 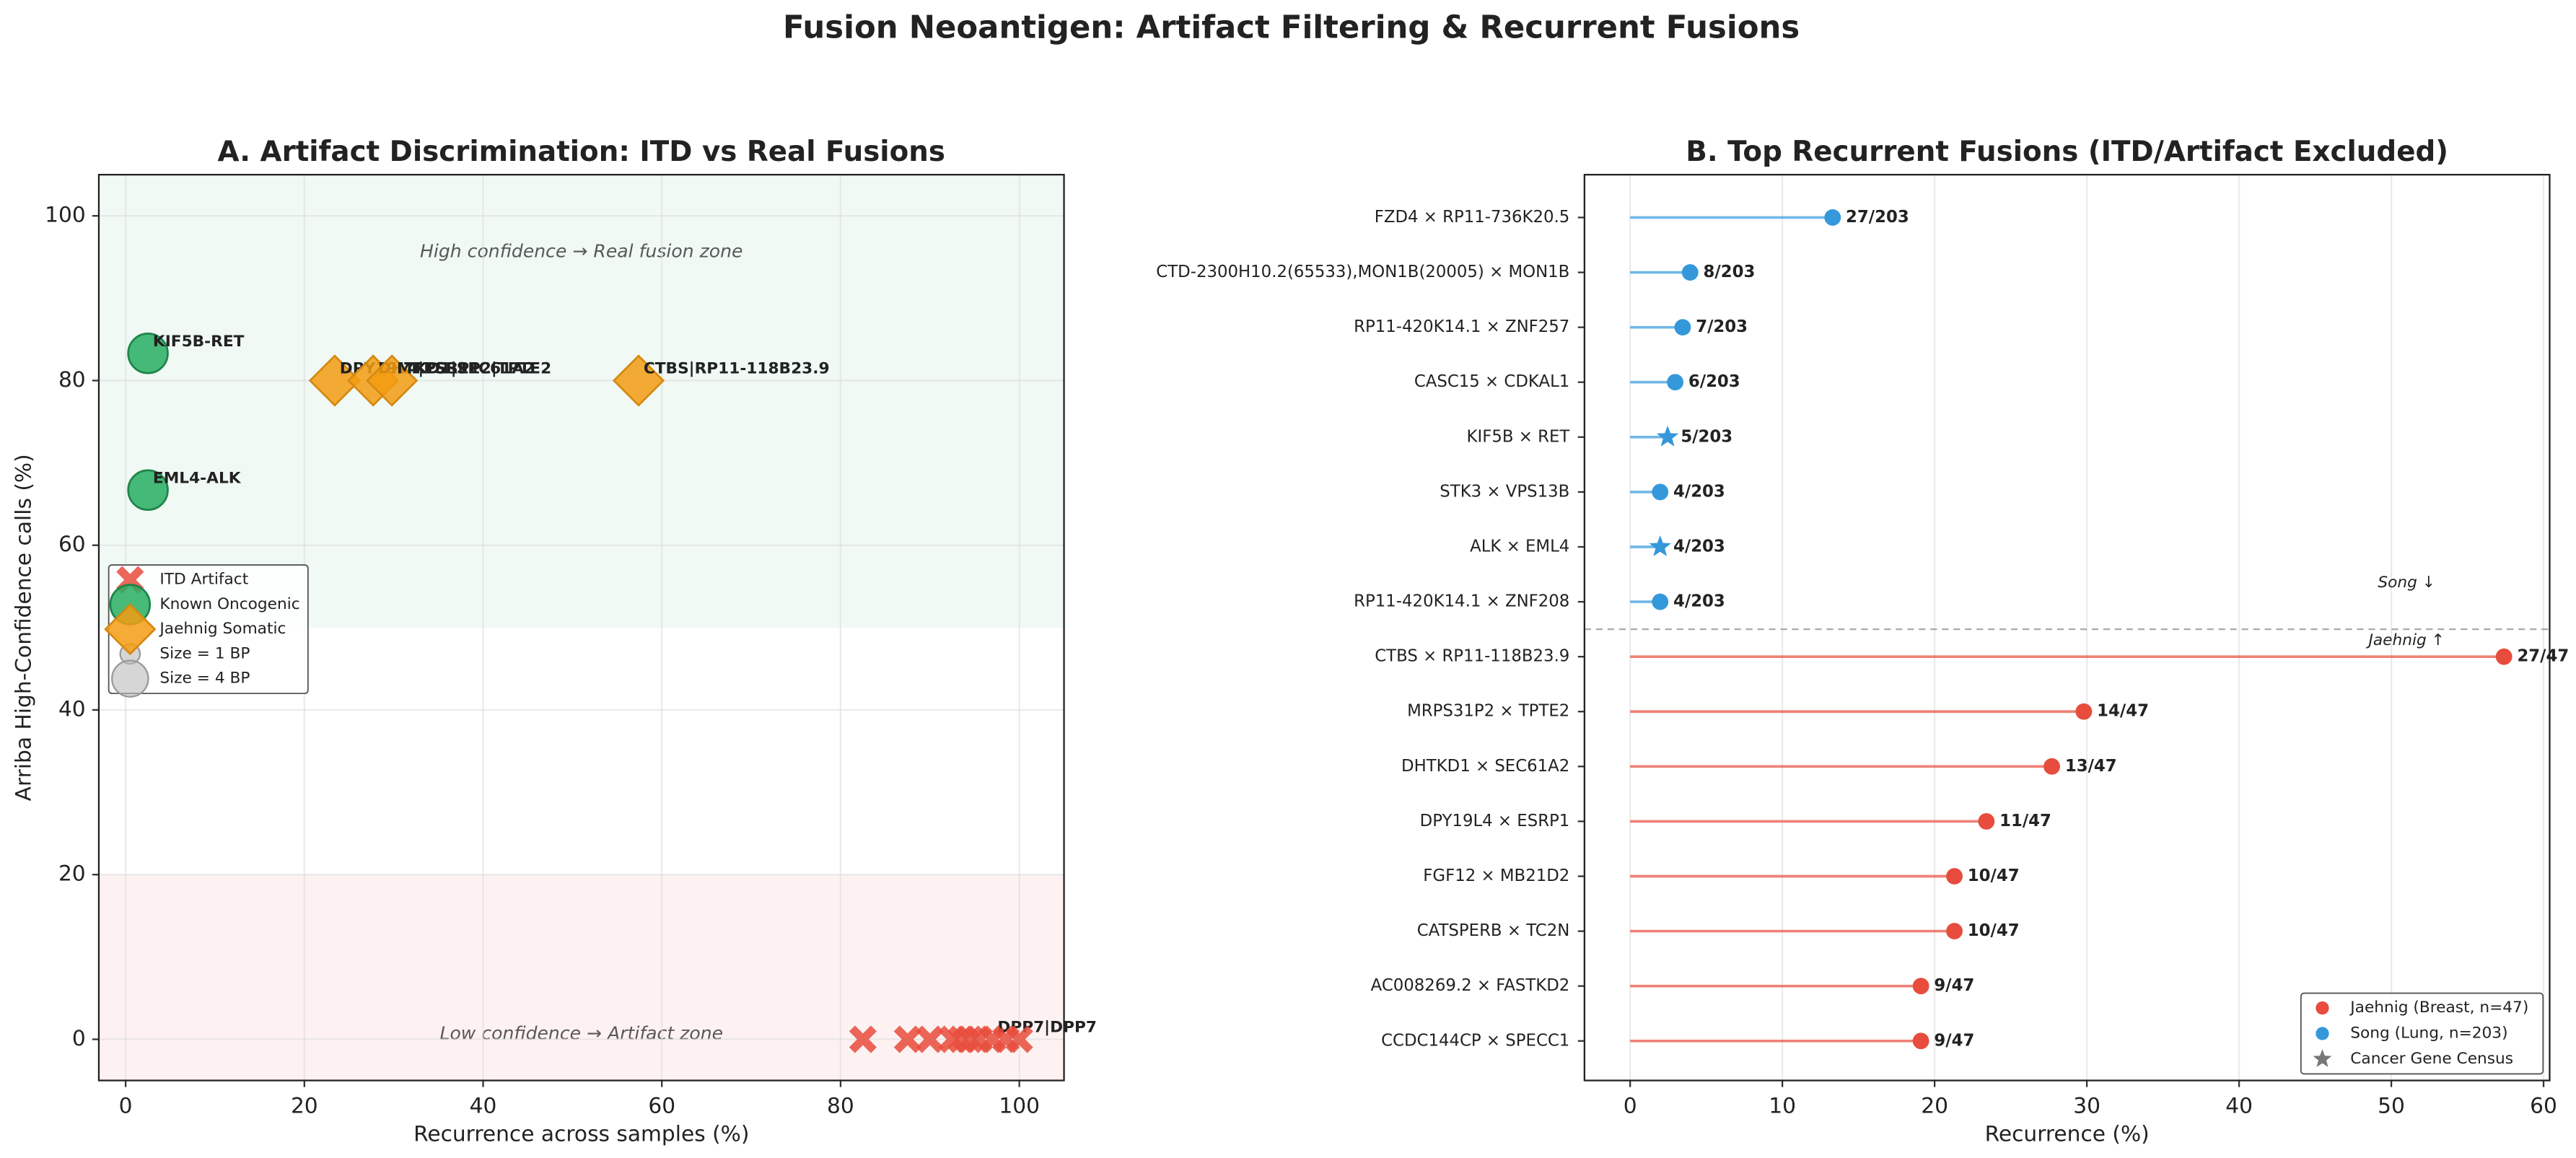 What do you see at coordinates (1461, 326) in the screenshot?
I see `category-label: RP11-420K14.1 × ZNF257` at bounding box center [1461, 326].